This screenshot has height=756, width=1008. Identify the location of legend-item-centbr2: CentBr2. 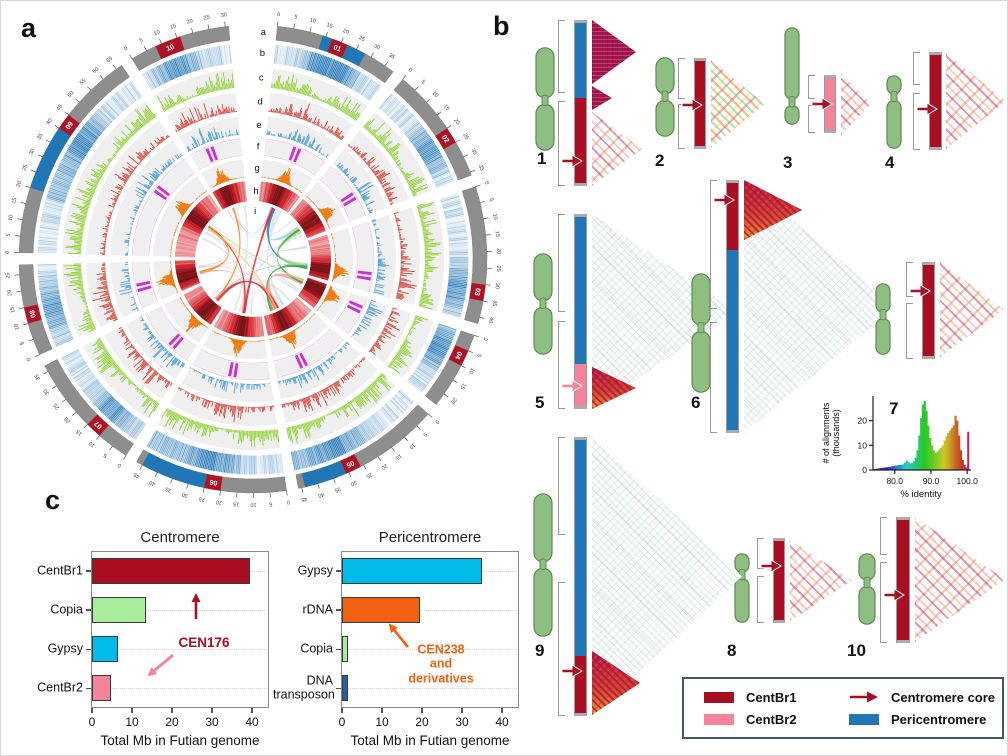
(776, 719).